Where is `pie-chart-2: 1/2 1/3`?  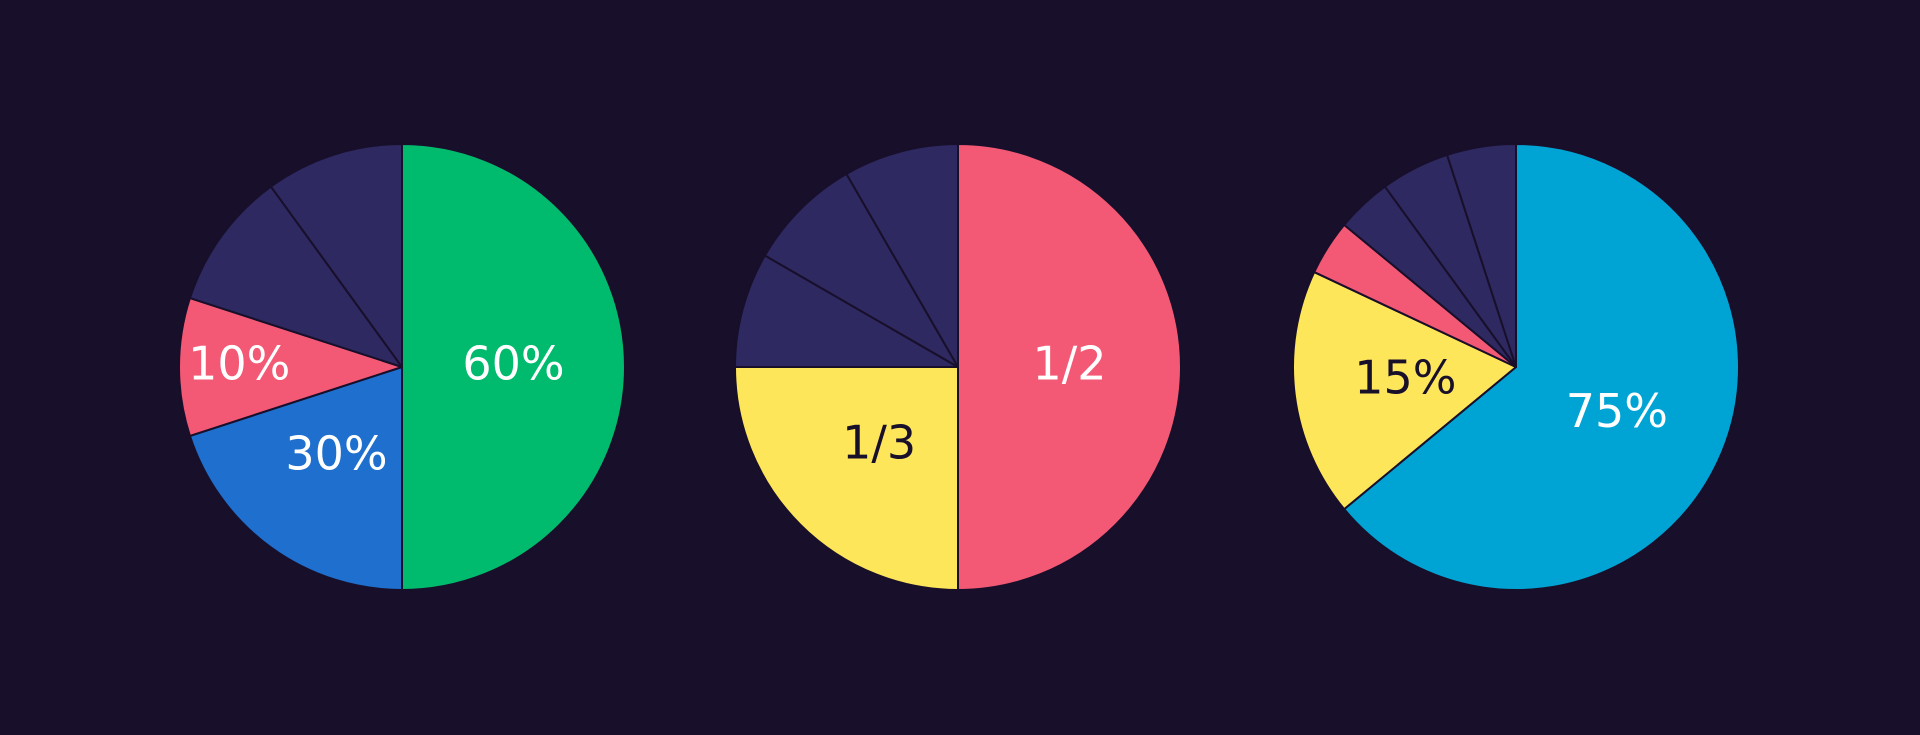
pie-chart-2: 1/2 1/3 is located at coordinates (958, 367).